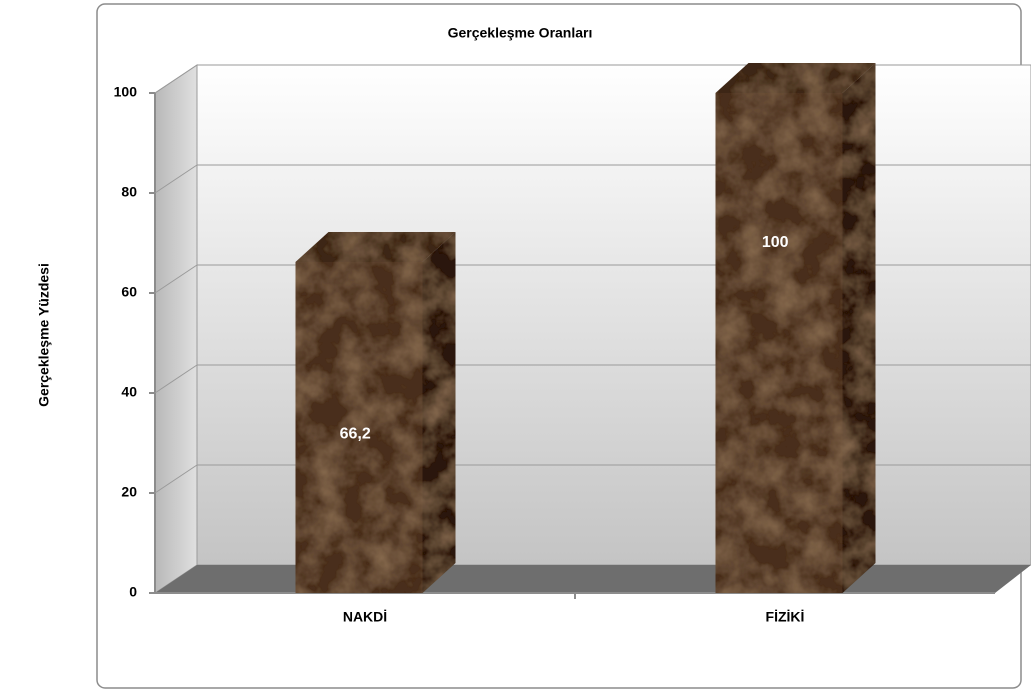 The width and height of the screenshot is (1031, 699). I want to click on y-tick-label: 20, so click(129, 492).